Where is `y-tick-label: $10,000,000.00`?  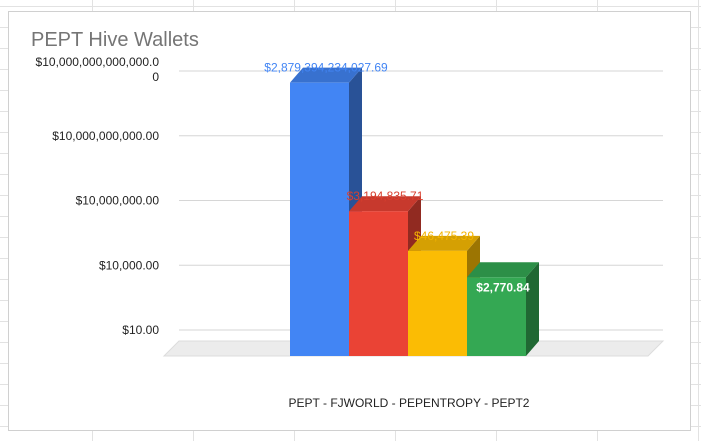 y-tick-label: $10,000,000.00 is located at coordinates (118, 201).